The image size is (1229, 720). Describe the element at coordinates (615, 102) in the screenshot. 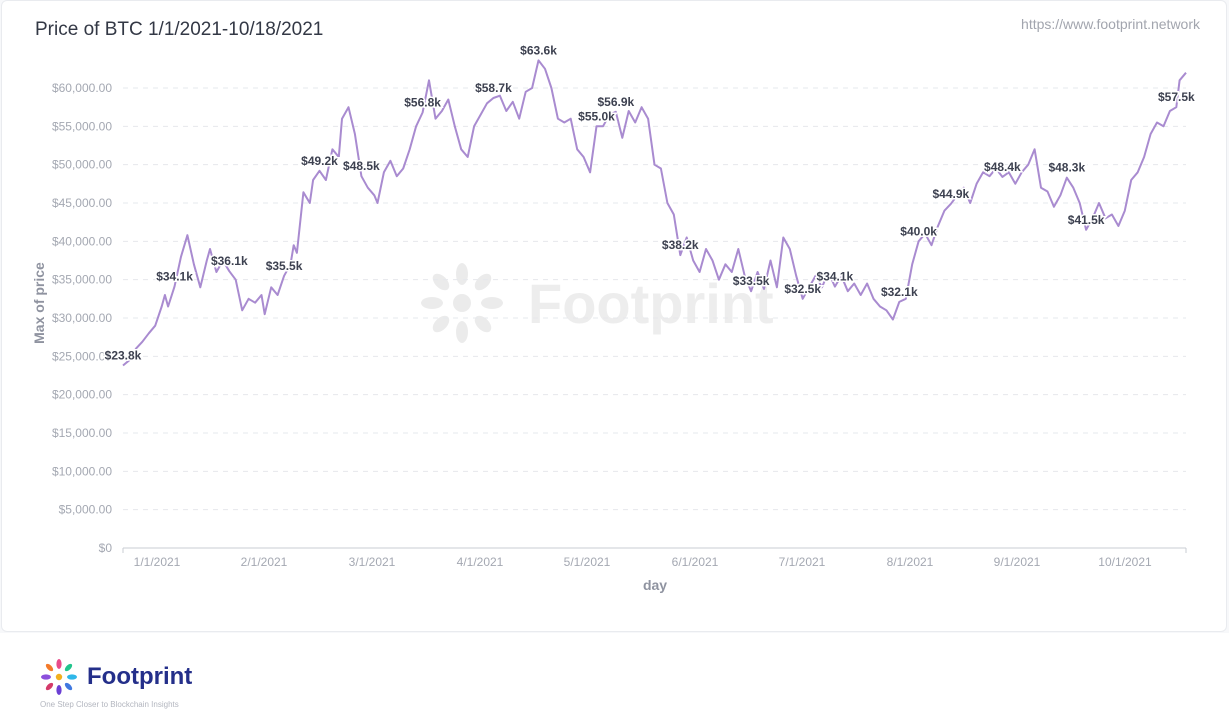

I see `data-label: $56.9k` at that location.